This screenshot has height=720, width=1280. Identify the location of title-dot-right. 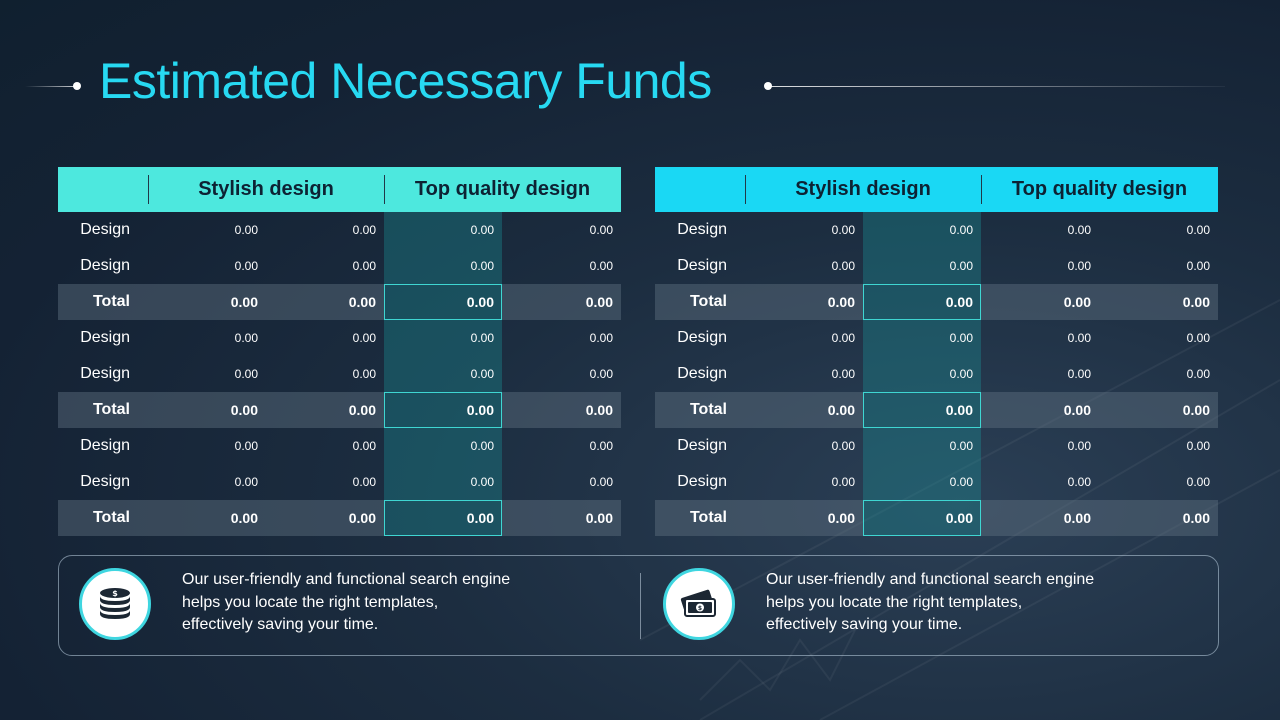
(768, 86).